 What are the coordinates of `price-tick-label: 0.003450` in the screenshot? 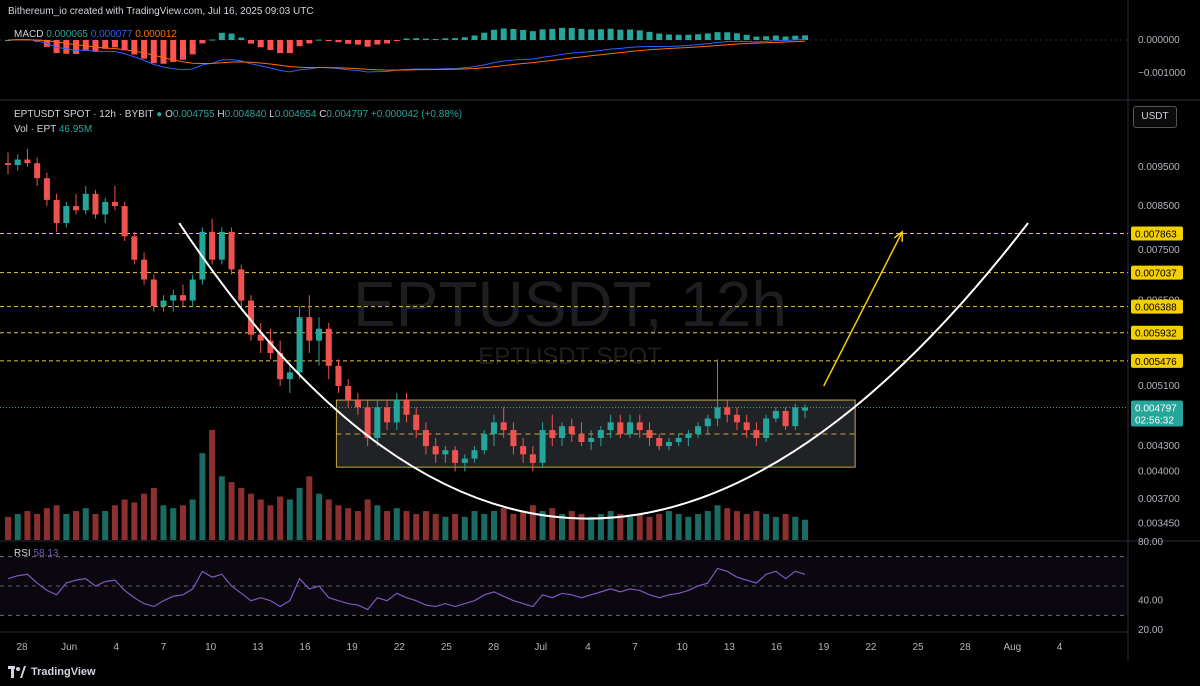 It's located at (1159, 524).